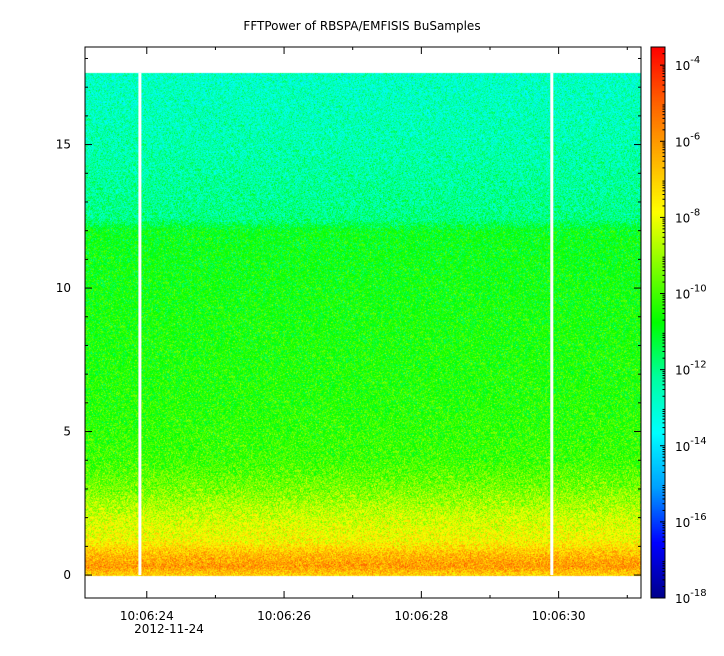 This screenshot has width=724, height=656. What do you see at coordinates (691, 293) in the screenshot?
I see `colorbar-tick-label: 10⁻¹⁰` at bounding box center [691, 293].